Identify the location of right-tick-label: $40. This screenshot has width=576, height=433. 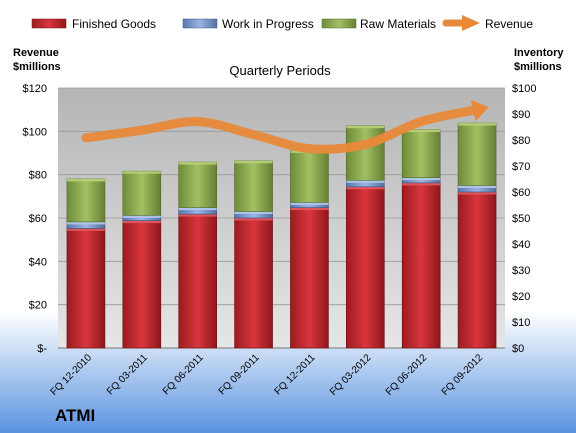
(521, 245).